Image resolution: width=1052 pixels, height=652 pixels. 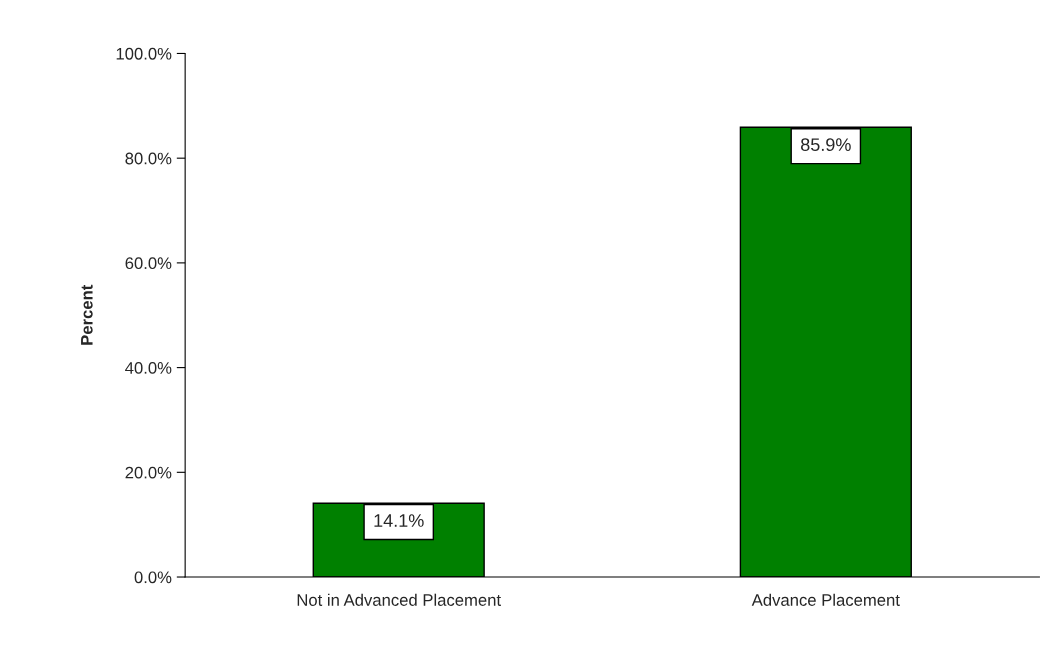 What do you see at coordinates (148, 472) in the screenshot?
I see `y-tick-label: 20.0%` at bounding box center [148, 472].